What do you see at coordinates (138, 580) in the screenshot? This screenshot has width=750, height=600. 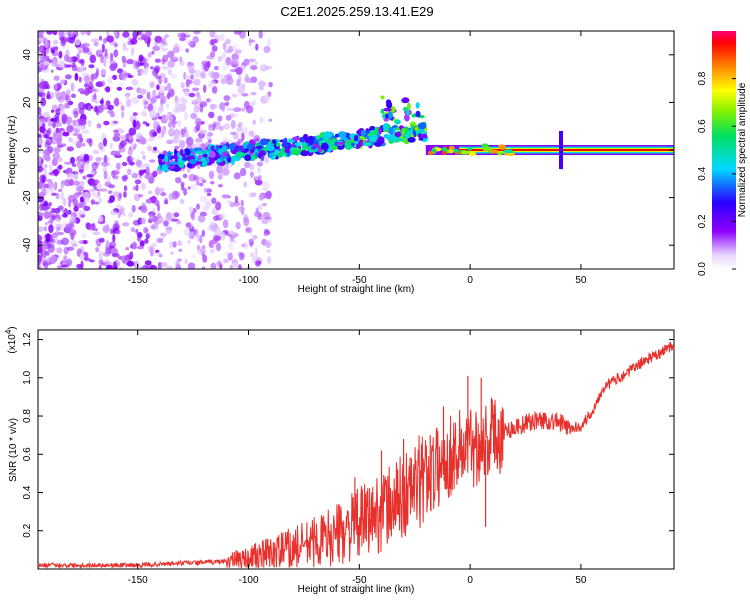 I see `x-tick-label: -150` at bounding box center [138, 580].